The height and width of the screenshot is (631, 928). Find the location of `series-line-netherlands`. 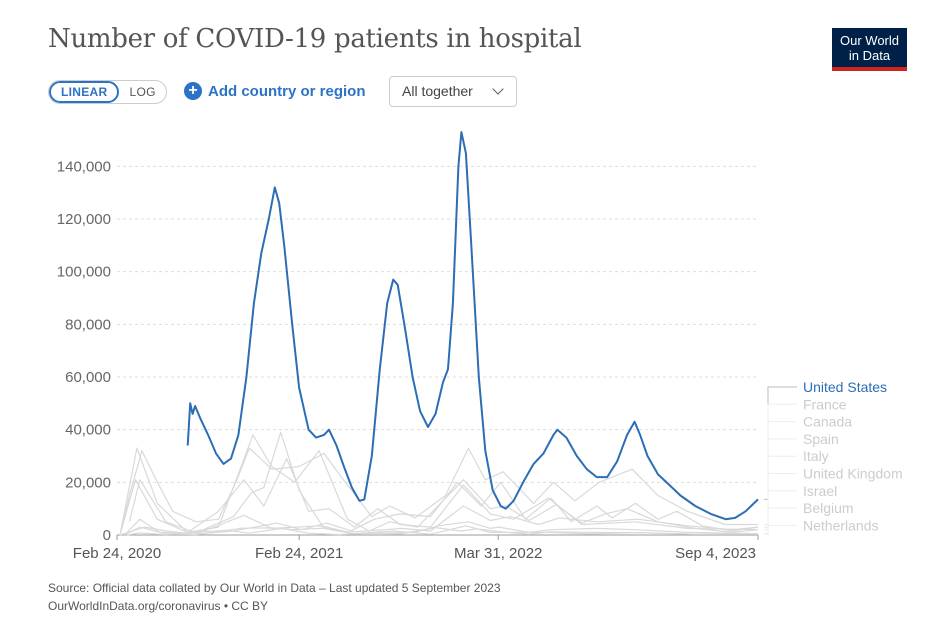

series-line-netherlands is located at coordinates (441, 531).